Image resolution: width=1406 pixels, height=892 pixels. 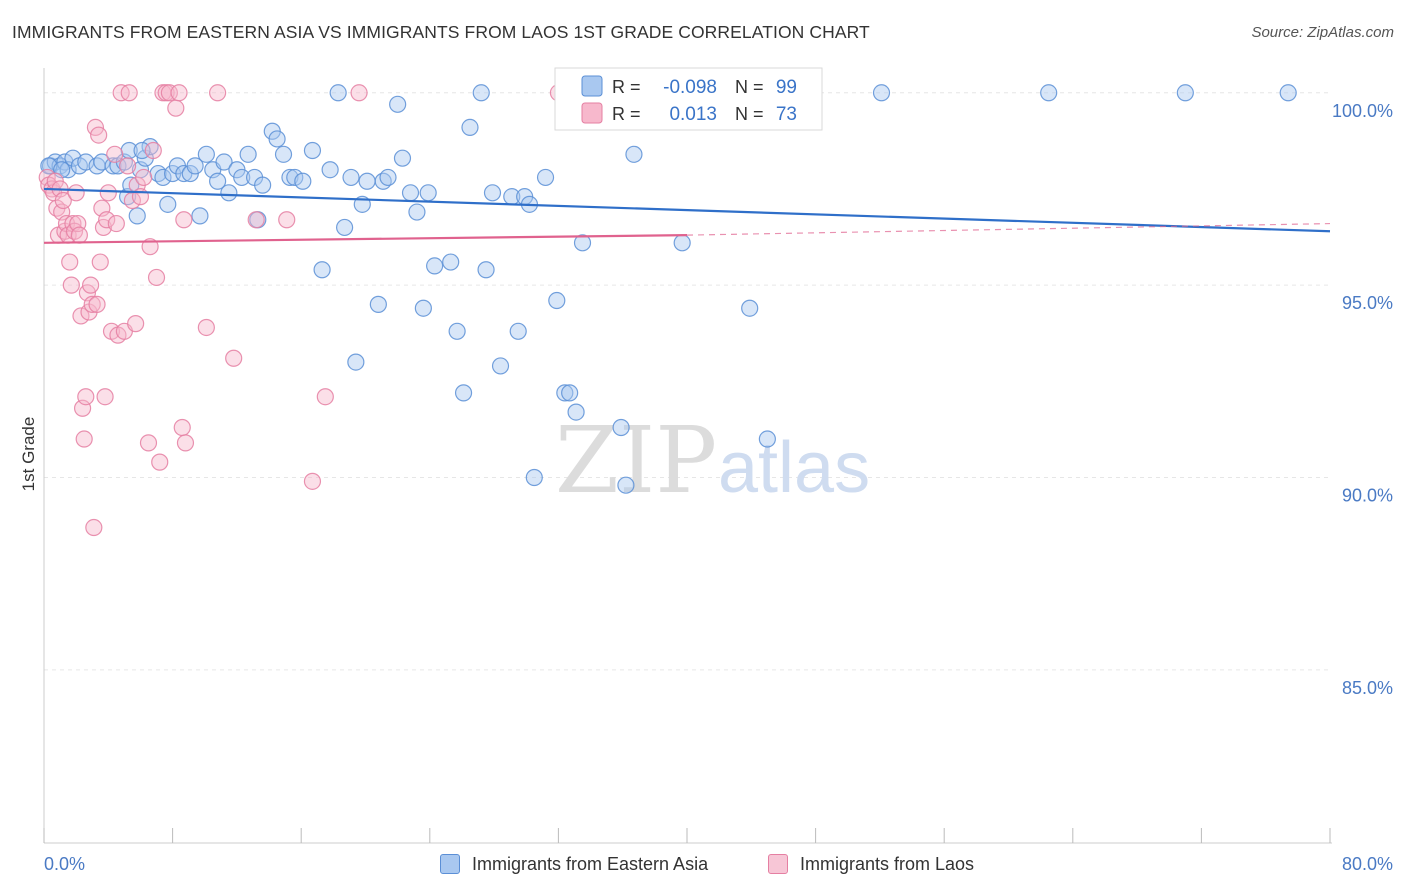 I want to click on source-label: Source: ZipAtlas.com, so click(x=1322, y=32).